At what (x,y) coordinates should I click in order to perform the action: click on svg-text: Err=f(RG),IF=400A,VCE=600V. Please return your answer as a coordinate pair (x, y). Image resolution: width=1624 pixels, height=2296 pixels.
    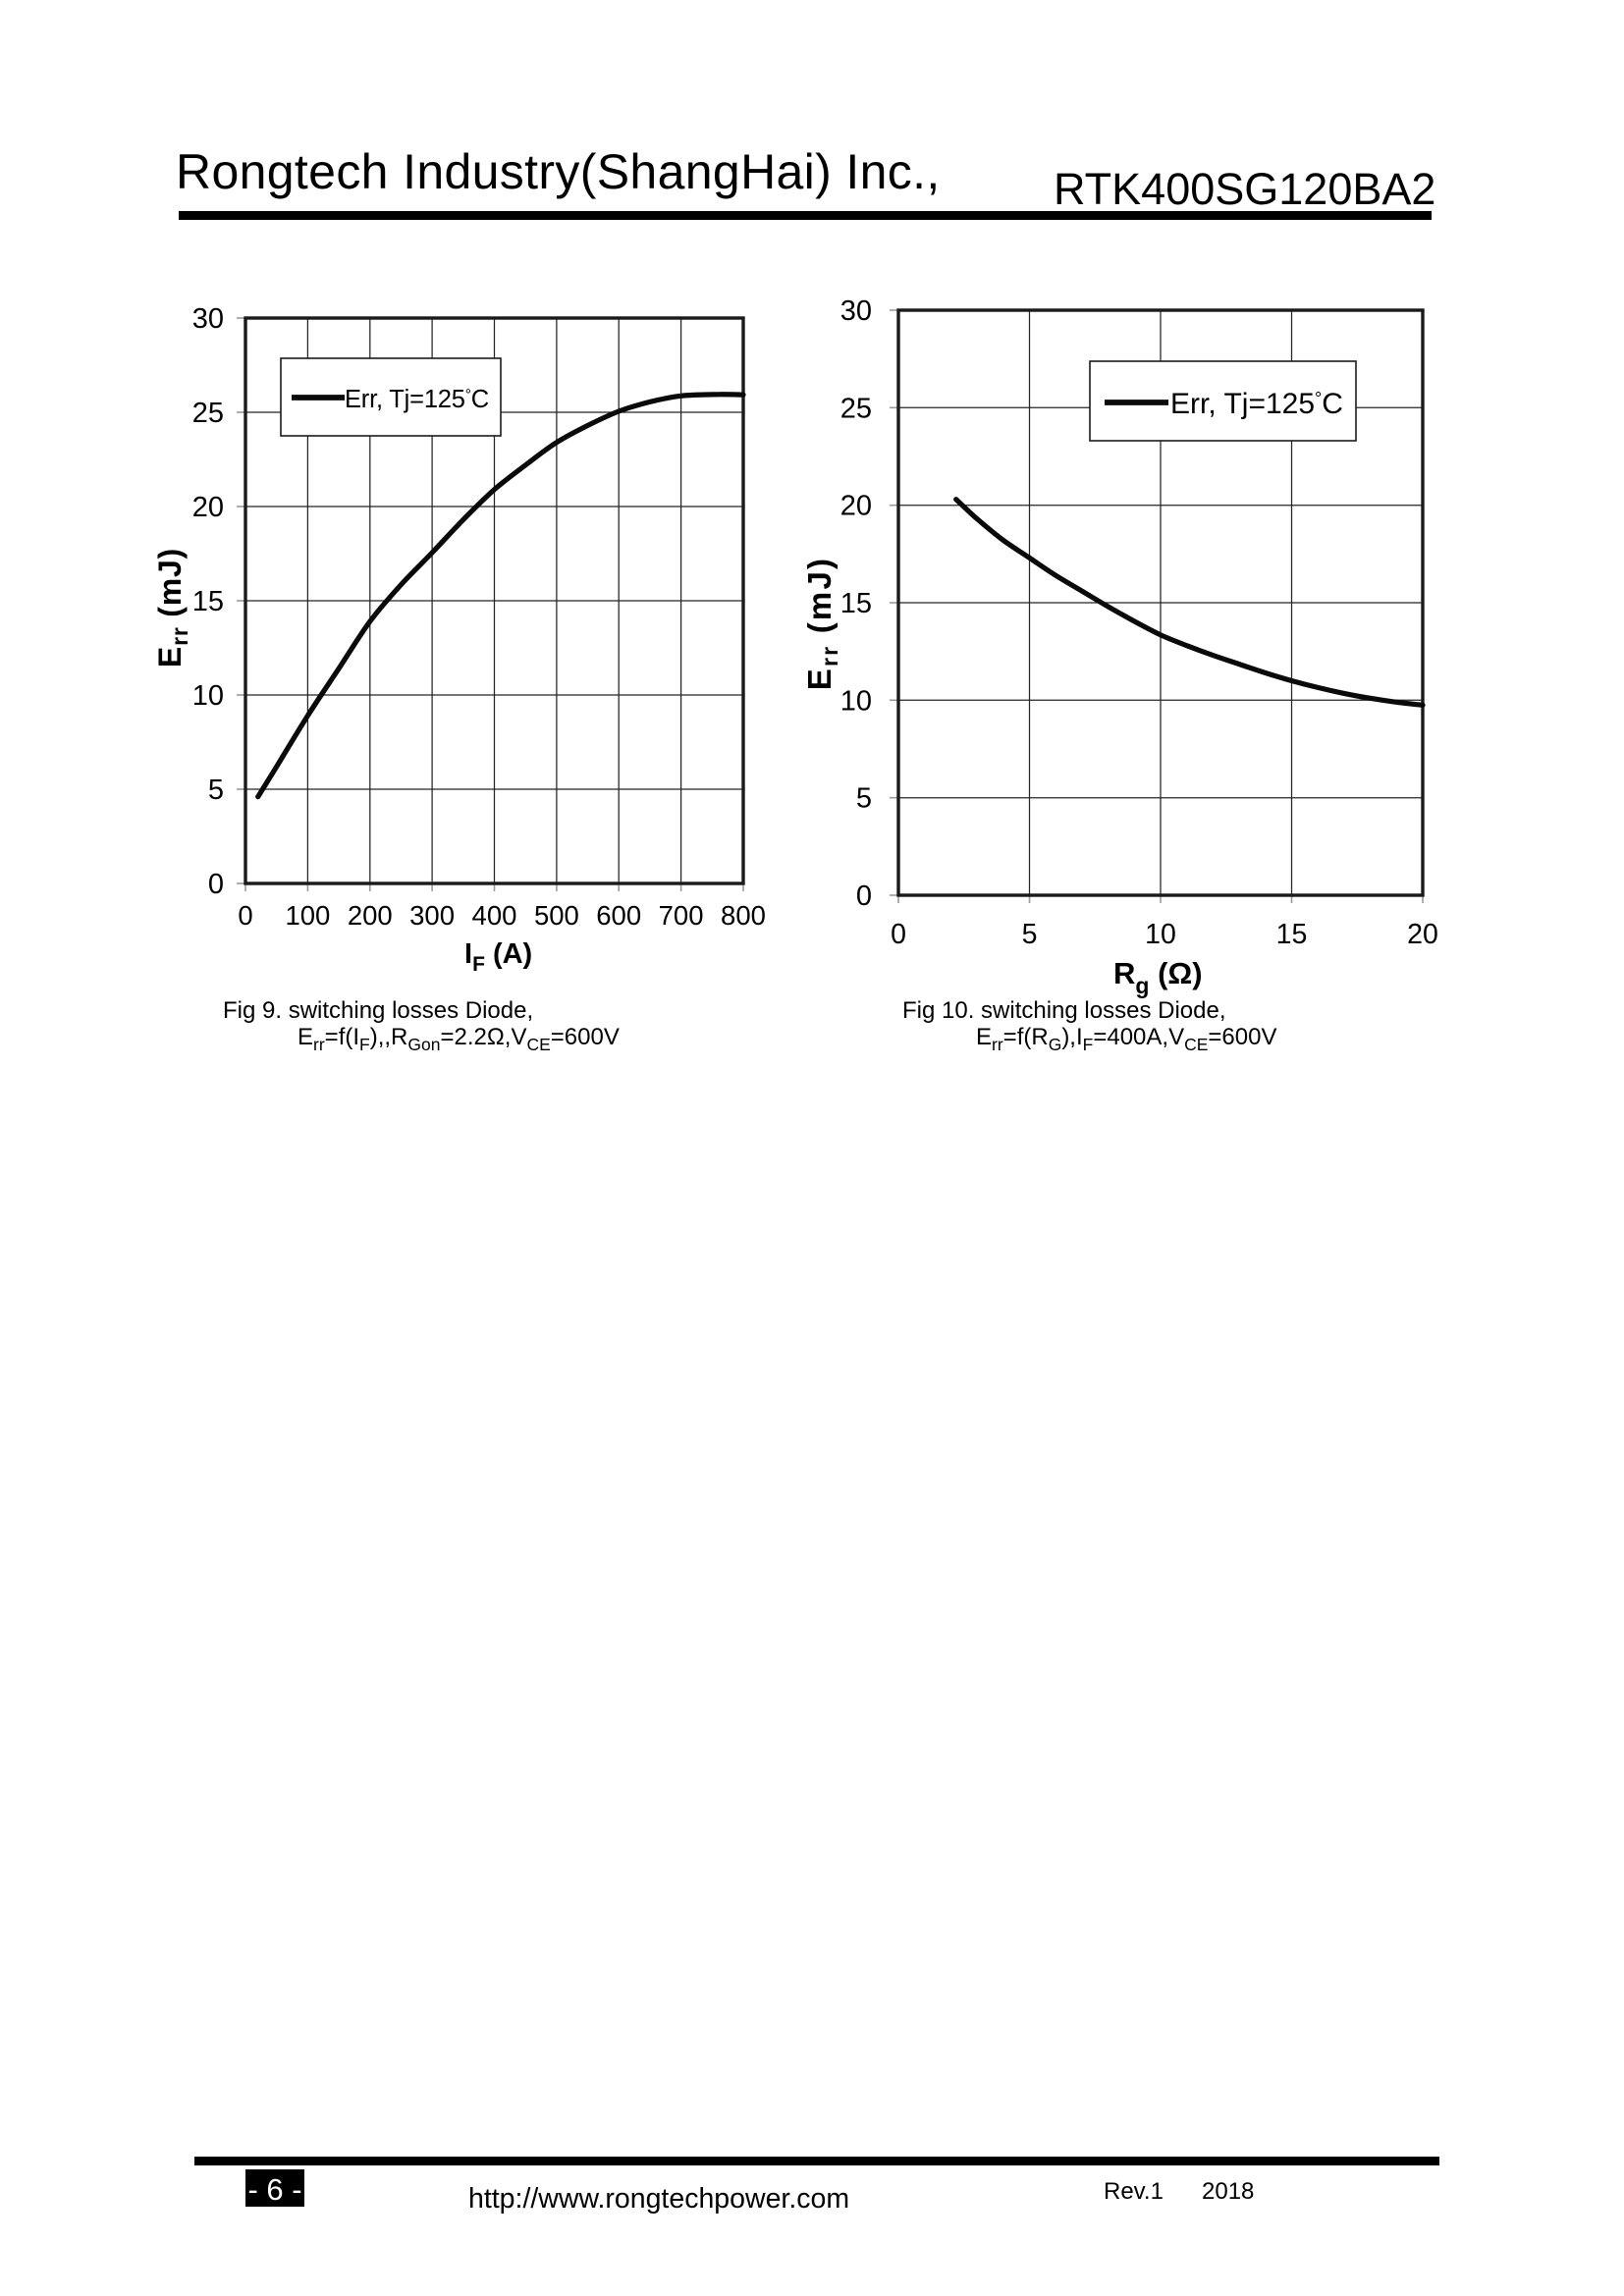
    Looking at the image, I should click on (1126, 1039).